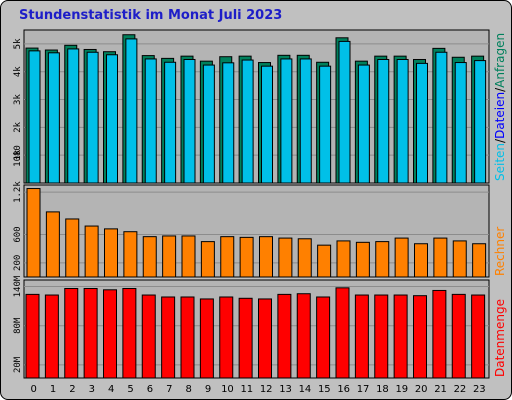 The width and height of the screenshot is (512, 400). I want to click on label-sep-1: /, so click(500, 140).